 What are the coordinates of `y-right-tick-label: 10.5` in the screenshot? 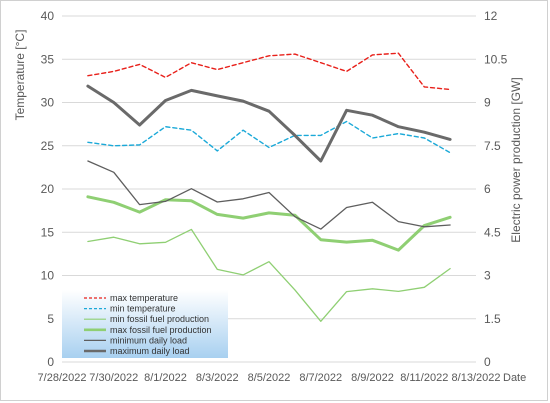 It's located at (496, 59).